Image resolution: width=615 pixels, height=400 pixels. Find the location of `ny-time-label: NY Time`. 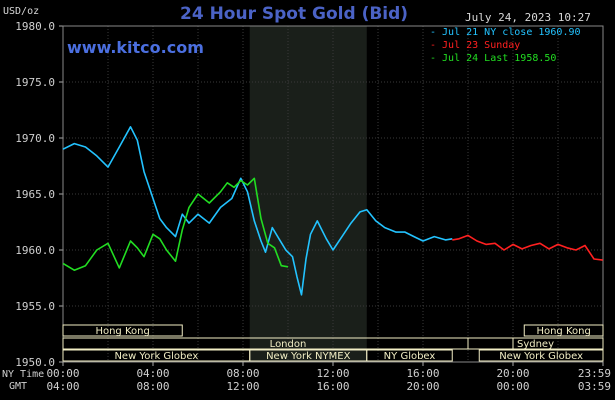

ny-time-label: NY Time is located at coordinates (23, 374).